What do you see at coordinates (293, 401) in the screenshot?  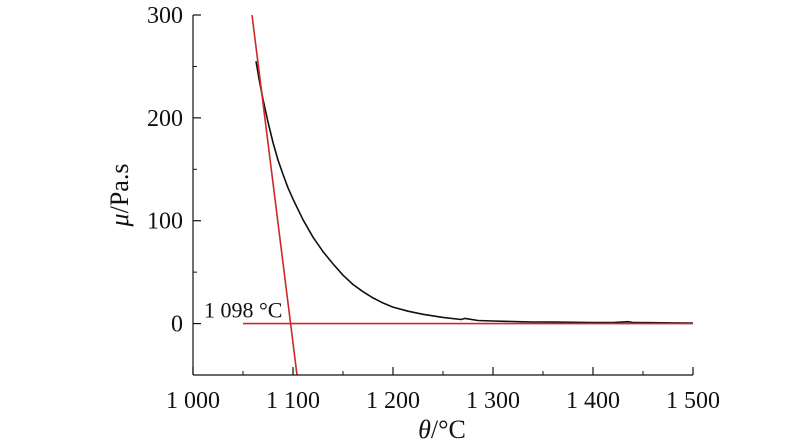 I see `x-tick-label: 1 100` at bounding box center [293, 401].